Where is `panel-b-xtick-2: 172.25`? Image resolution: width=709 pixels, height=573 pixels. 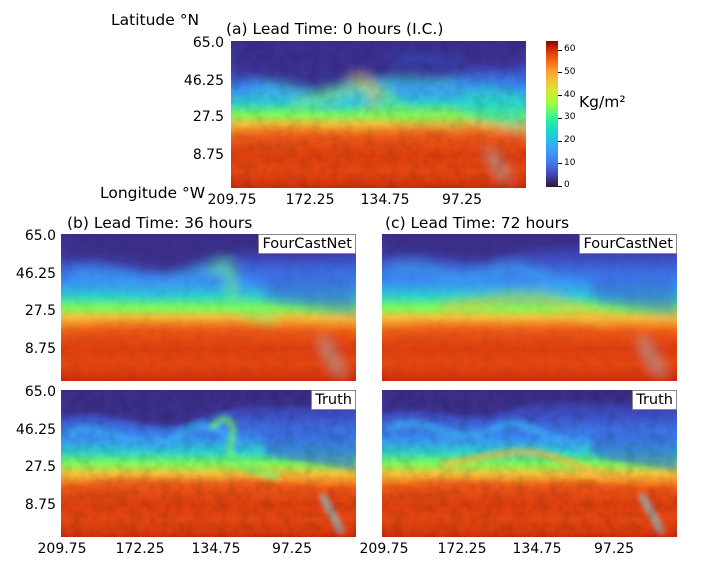 panel-b-xtick-2: 172.25 is located at coordinates (140, 549).